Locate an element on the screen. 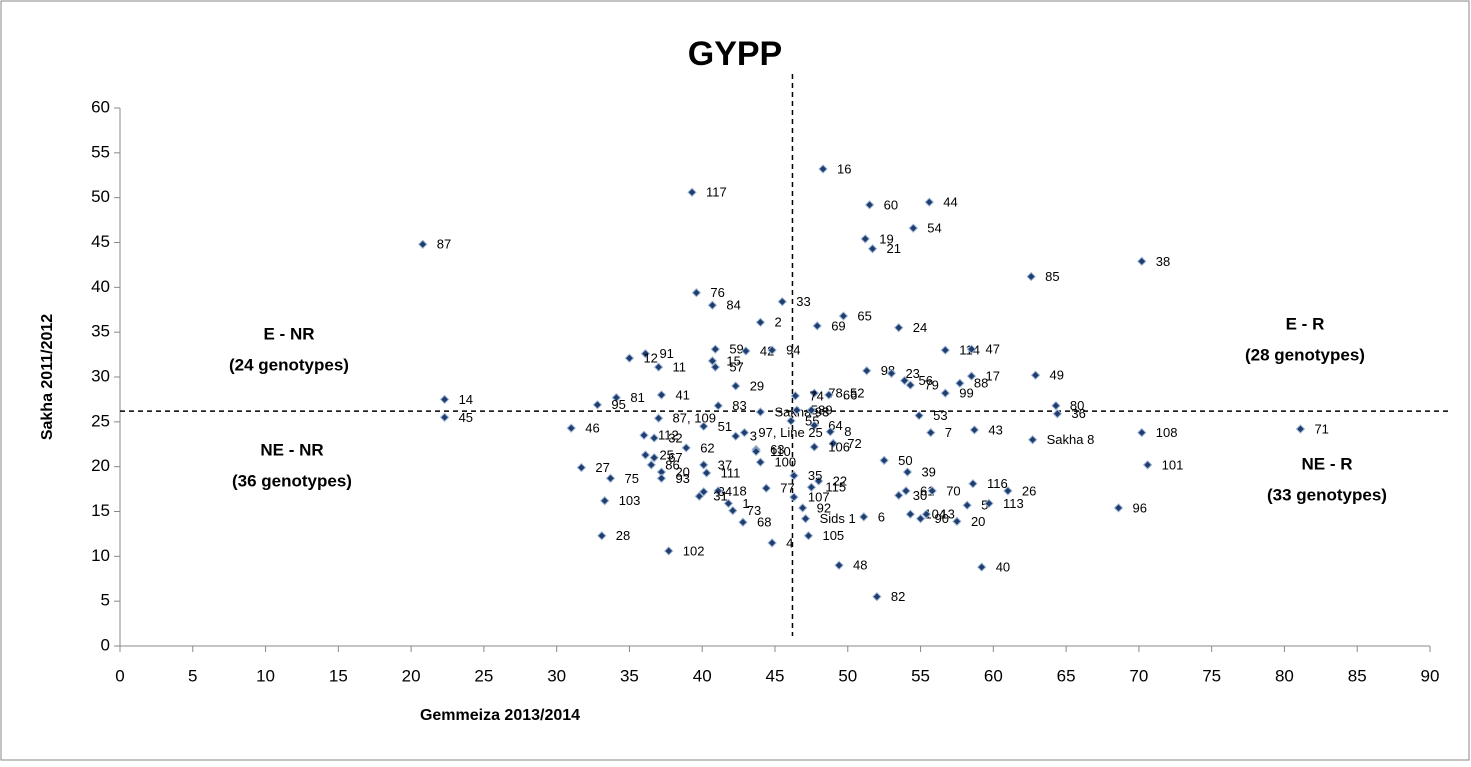  data-label: 23 is located at coordinates (912, 373).